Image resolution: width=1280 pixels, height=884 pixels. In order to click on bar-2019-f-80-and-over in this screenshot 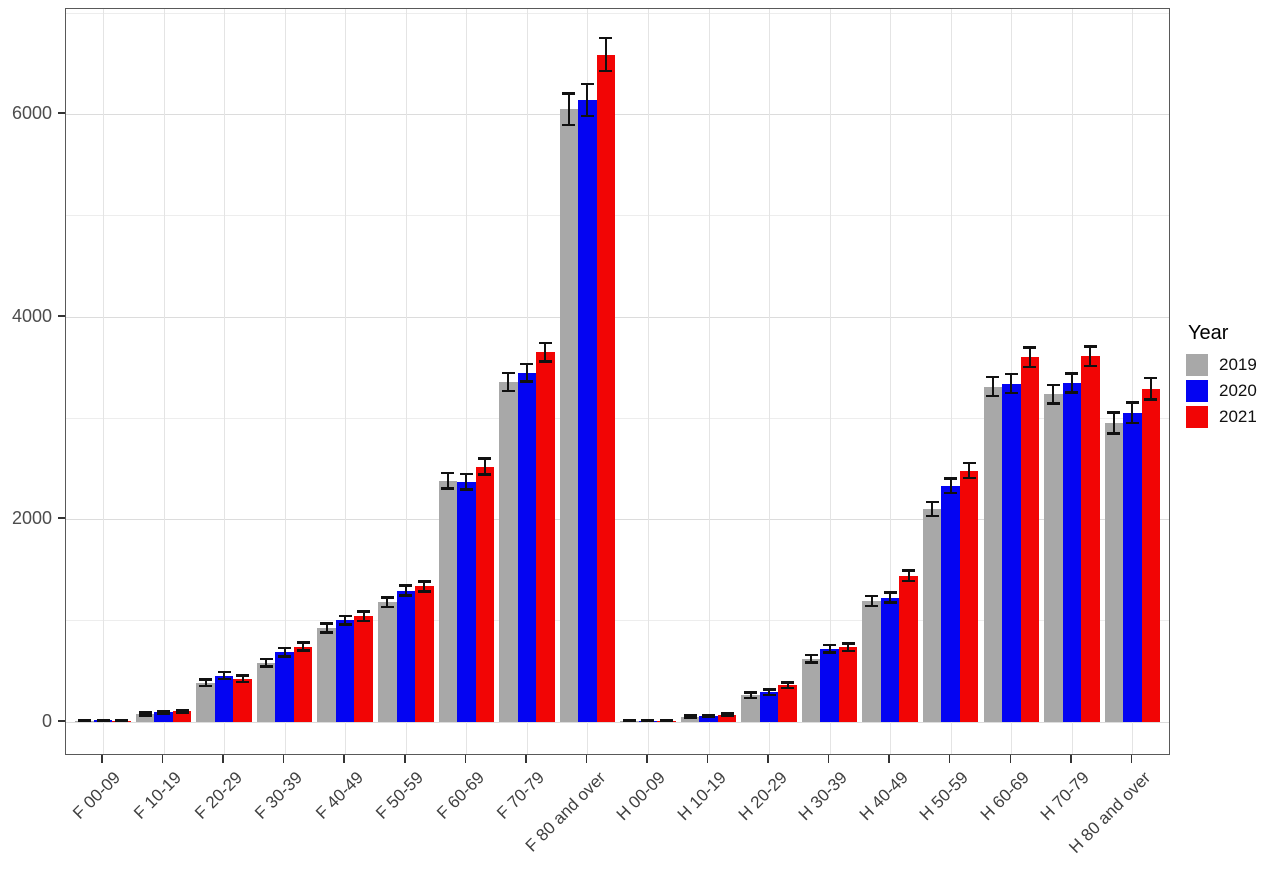, I will do `click(569, 415)`.